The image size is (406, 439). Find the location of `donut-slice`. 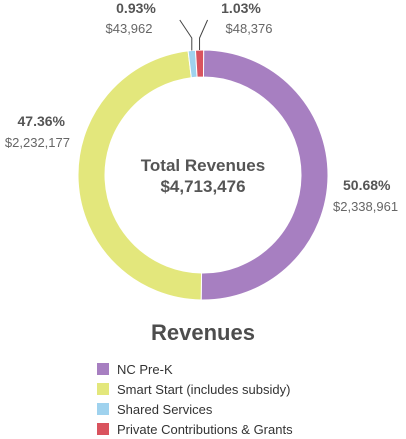

donut-slice is located at coordinates (199, 63).